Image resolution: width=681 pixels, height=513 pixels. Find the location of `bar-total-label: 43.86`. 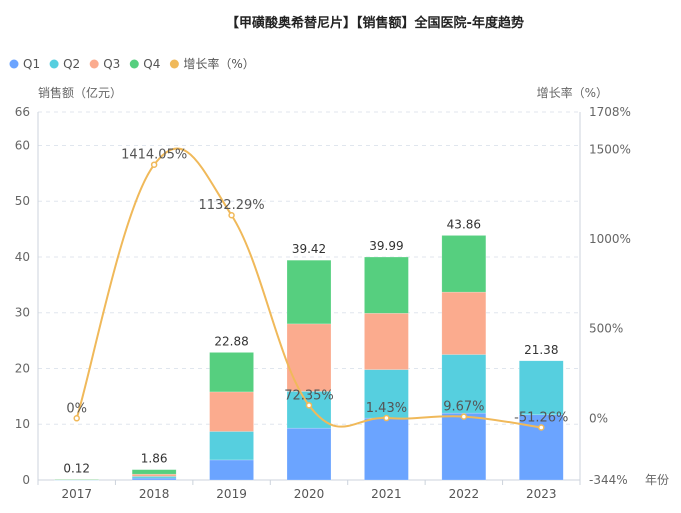

bar-total-label: 43.86 is located at coordinates (464, 224).